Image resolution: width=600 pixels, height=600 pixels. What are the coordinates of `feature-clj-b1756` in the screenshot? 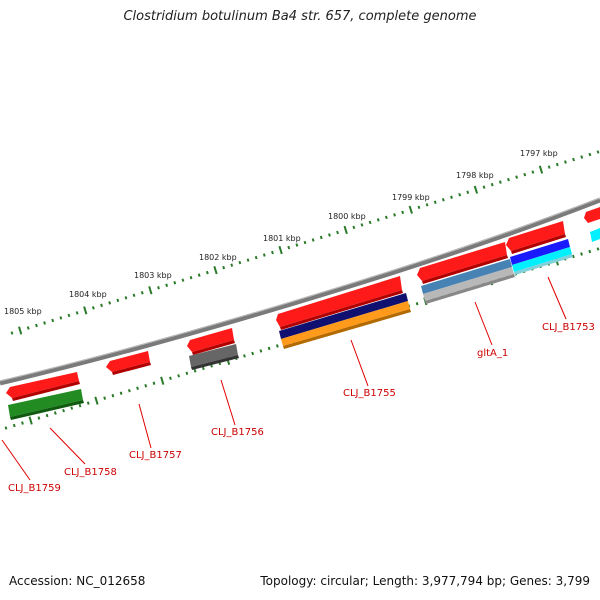 It's located at (213, 349).